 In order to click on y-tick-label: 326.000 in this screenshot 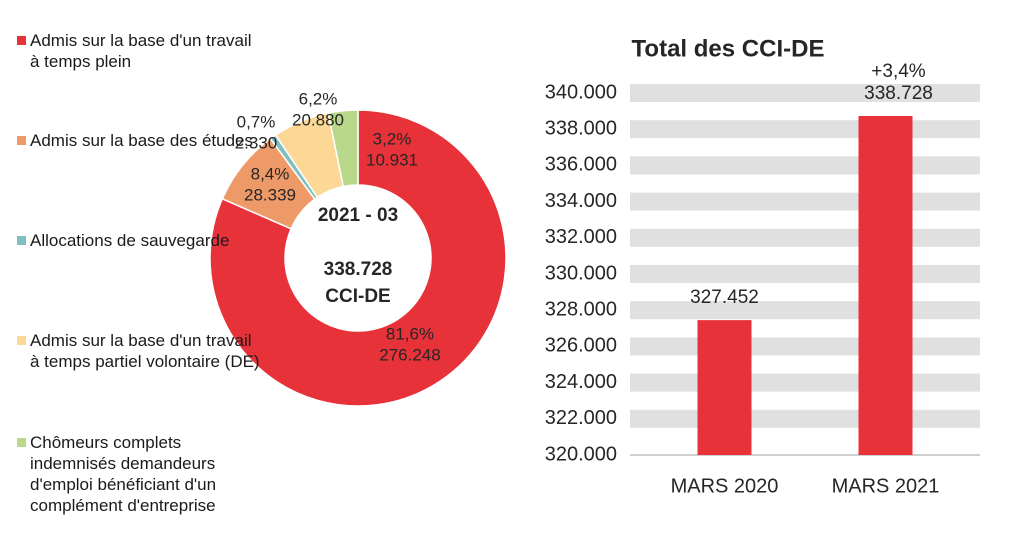, I will do `click(581, 346)`.